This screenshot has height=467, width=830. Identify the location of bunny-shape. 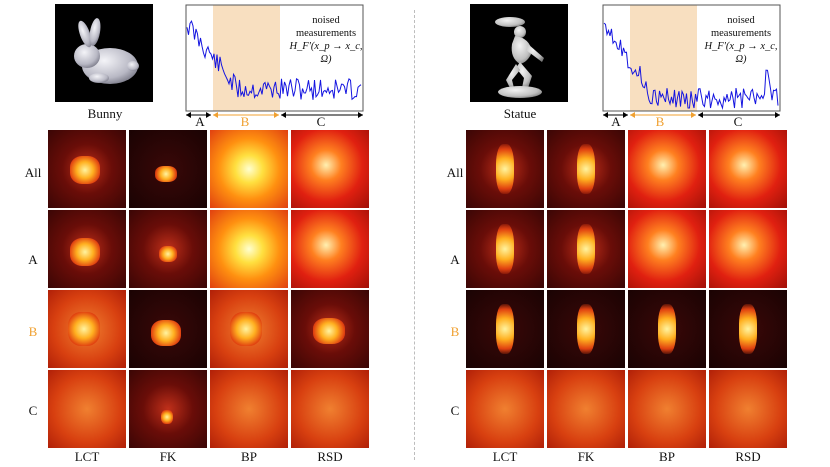
(106, 51).